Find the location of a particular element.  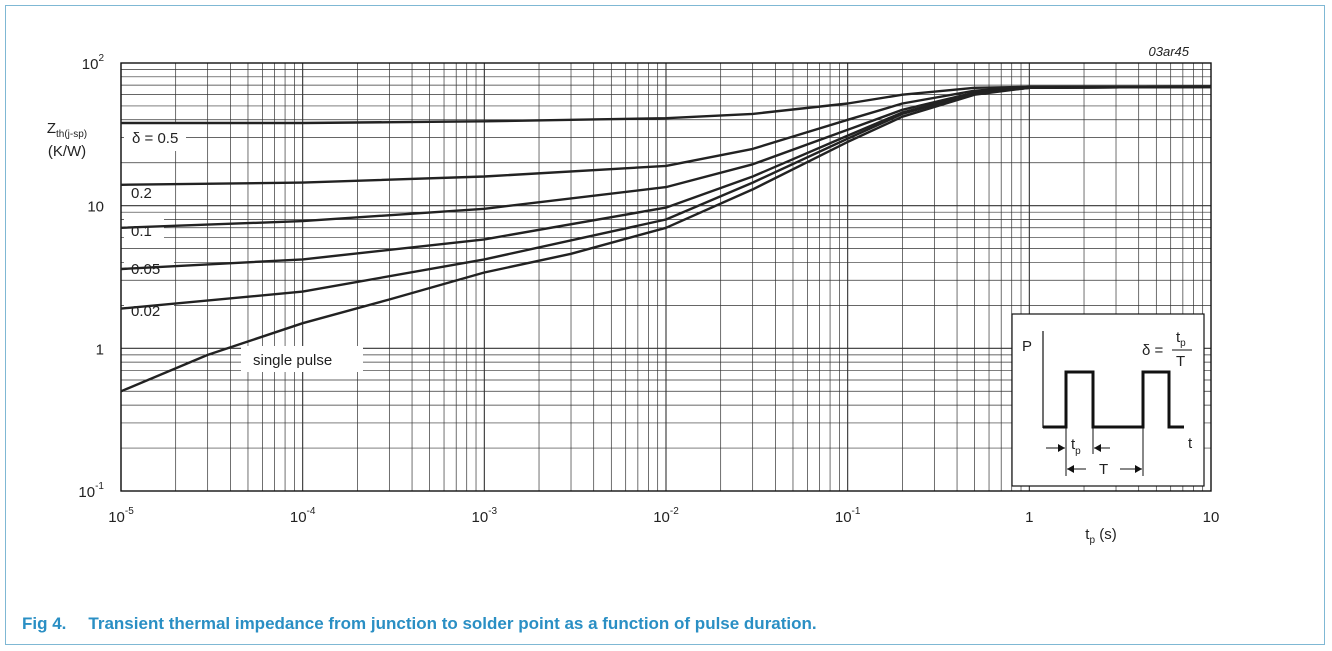

caption-label: Fig 4. is located at coordinates (44, 623).